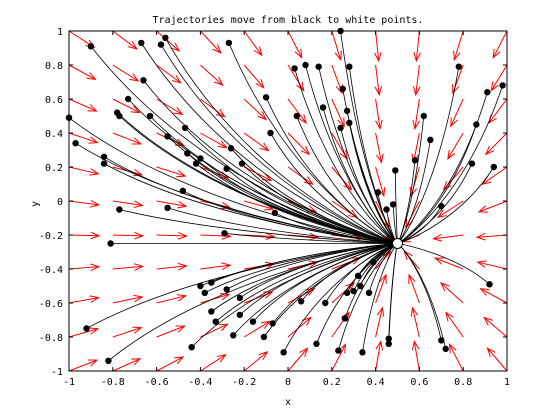 The height and width of the screenshot is (420, 560). What do you see at coordinates (51, 338) in the screenshot?
I see `y-tick-label: -0.8` at bounding box center [51, 338].